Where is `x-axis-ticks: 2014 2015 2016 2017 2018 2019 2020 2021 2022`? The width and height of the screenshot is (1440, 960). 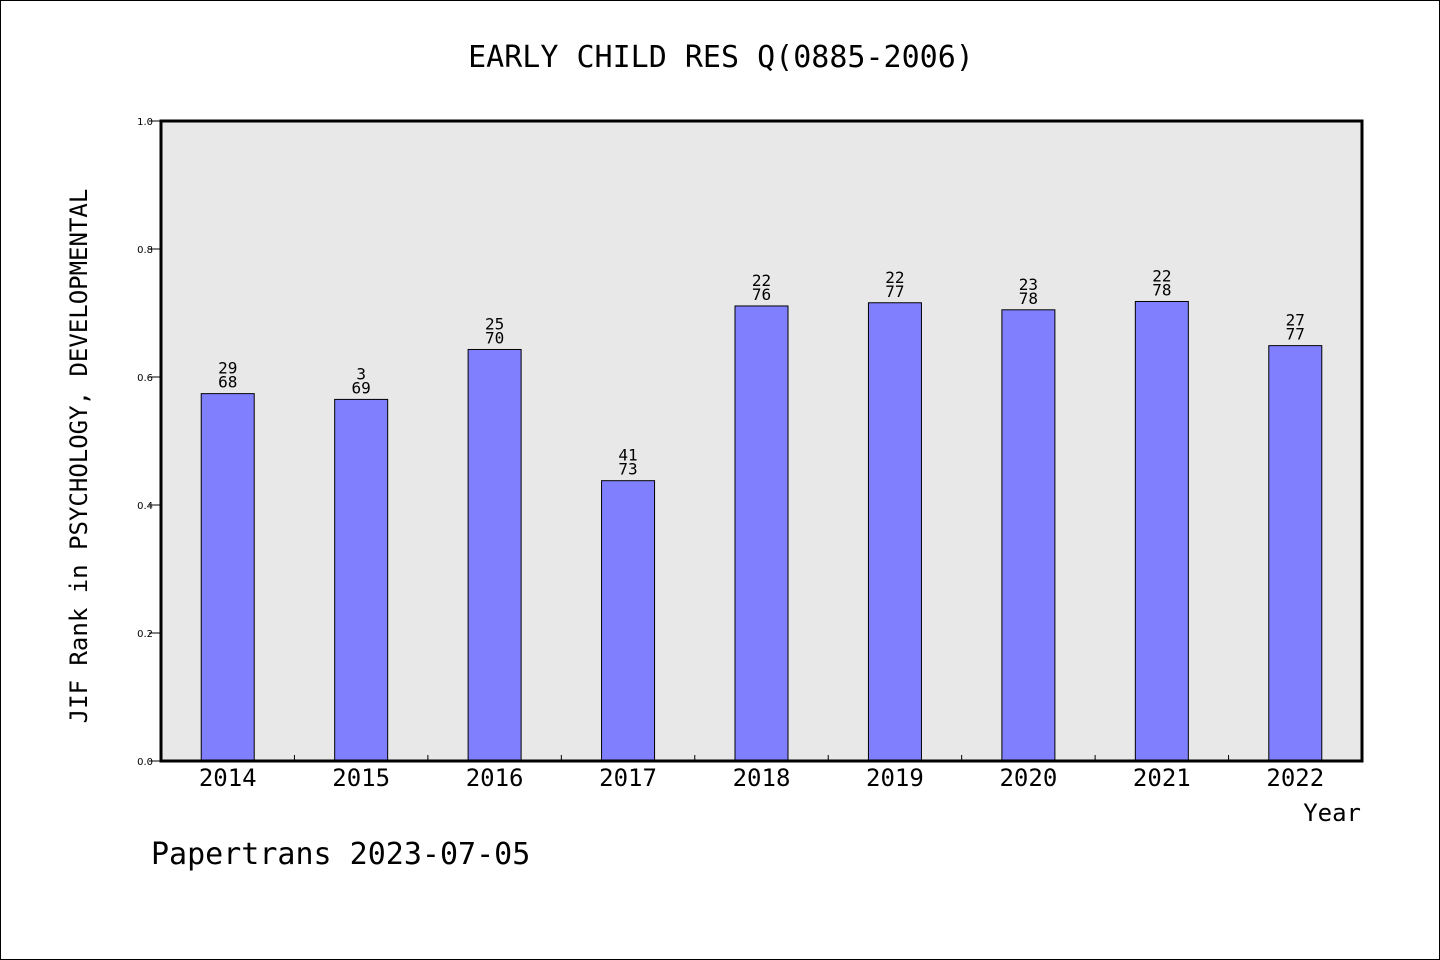 x-axis-ticks: 2014 2015 2016 2017 2018 2019 2020 2021 2022 is located at coordinates (761, 773).